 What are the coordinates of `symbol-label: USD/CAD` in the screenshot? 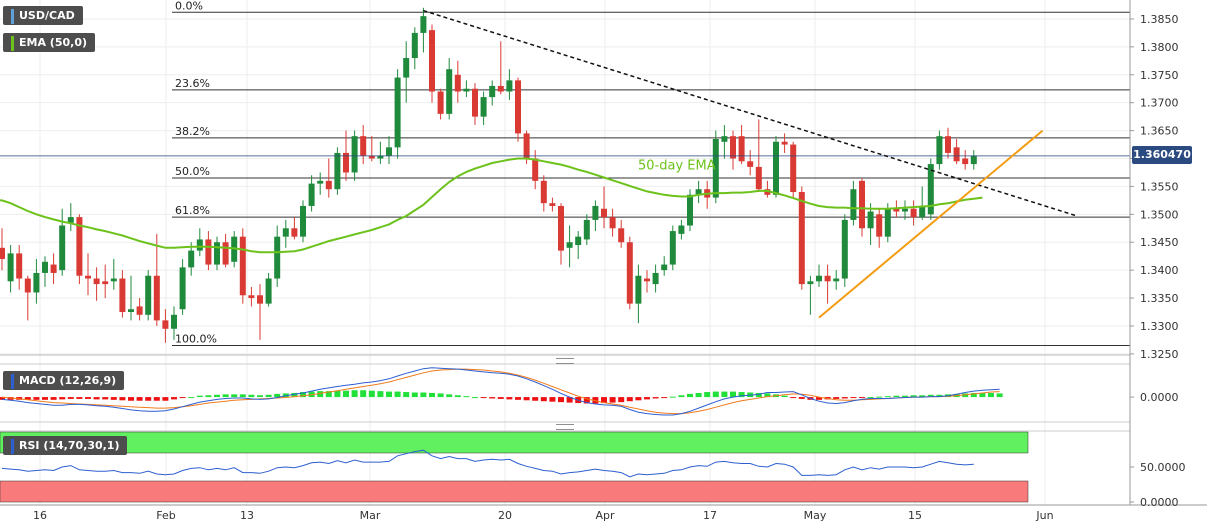 It's located at (43, 15).